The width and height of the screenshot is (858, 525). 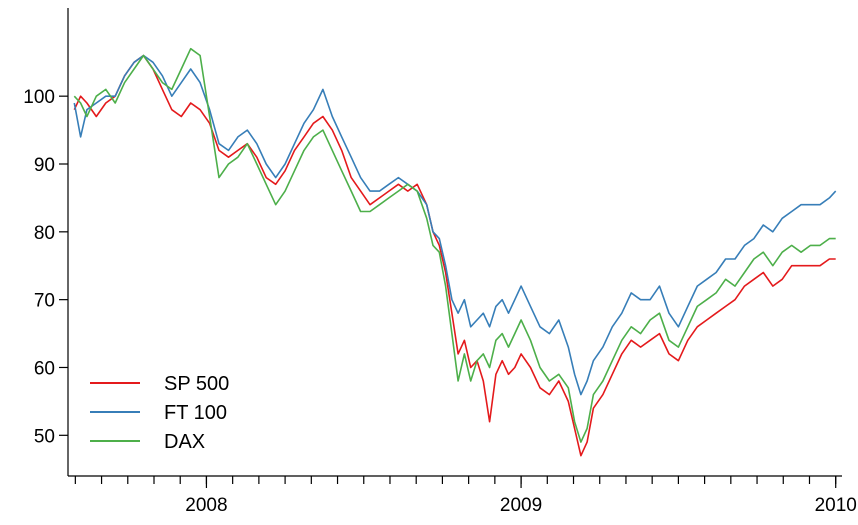 I want to click on x-tick-label: 2010, so click(x=836, y=505).